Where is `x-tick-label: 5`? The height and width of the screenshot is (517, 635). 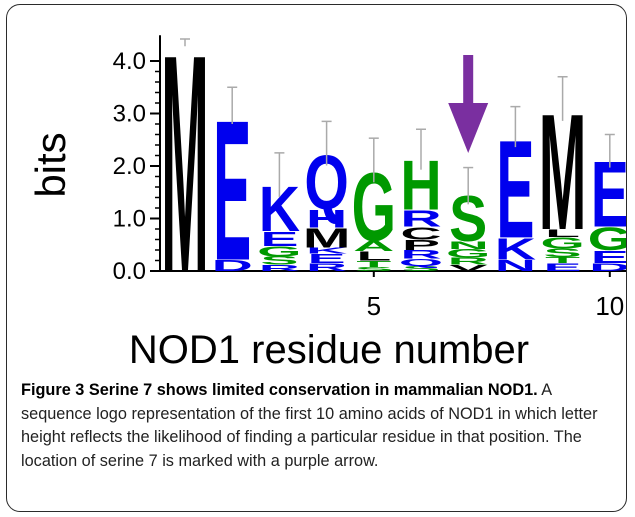
x-tick-label: 5 is located at coordinates (374, 306).